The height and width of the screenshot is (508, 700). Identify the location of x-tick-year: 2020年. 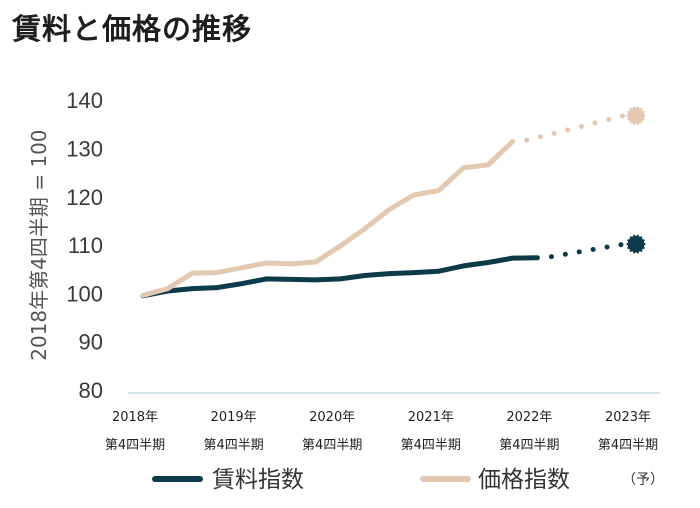
(332, 417).